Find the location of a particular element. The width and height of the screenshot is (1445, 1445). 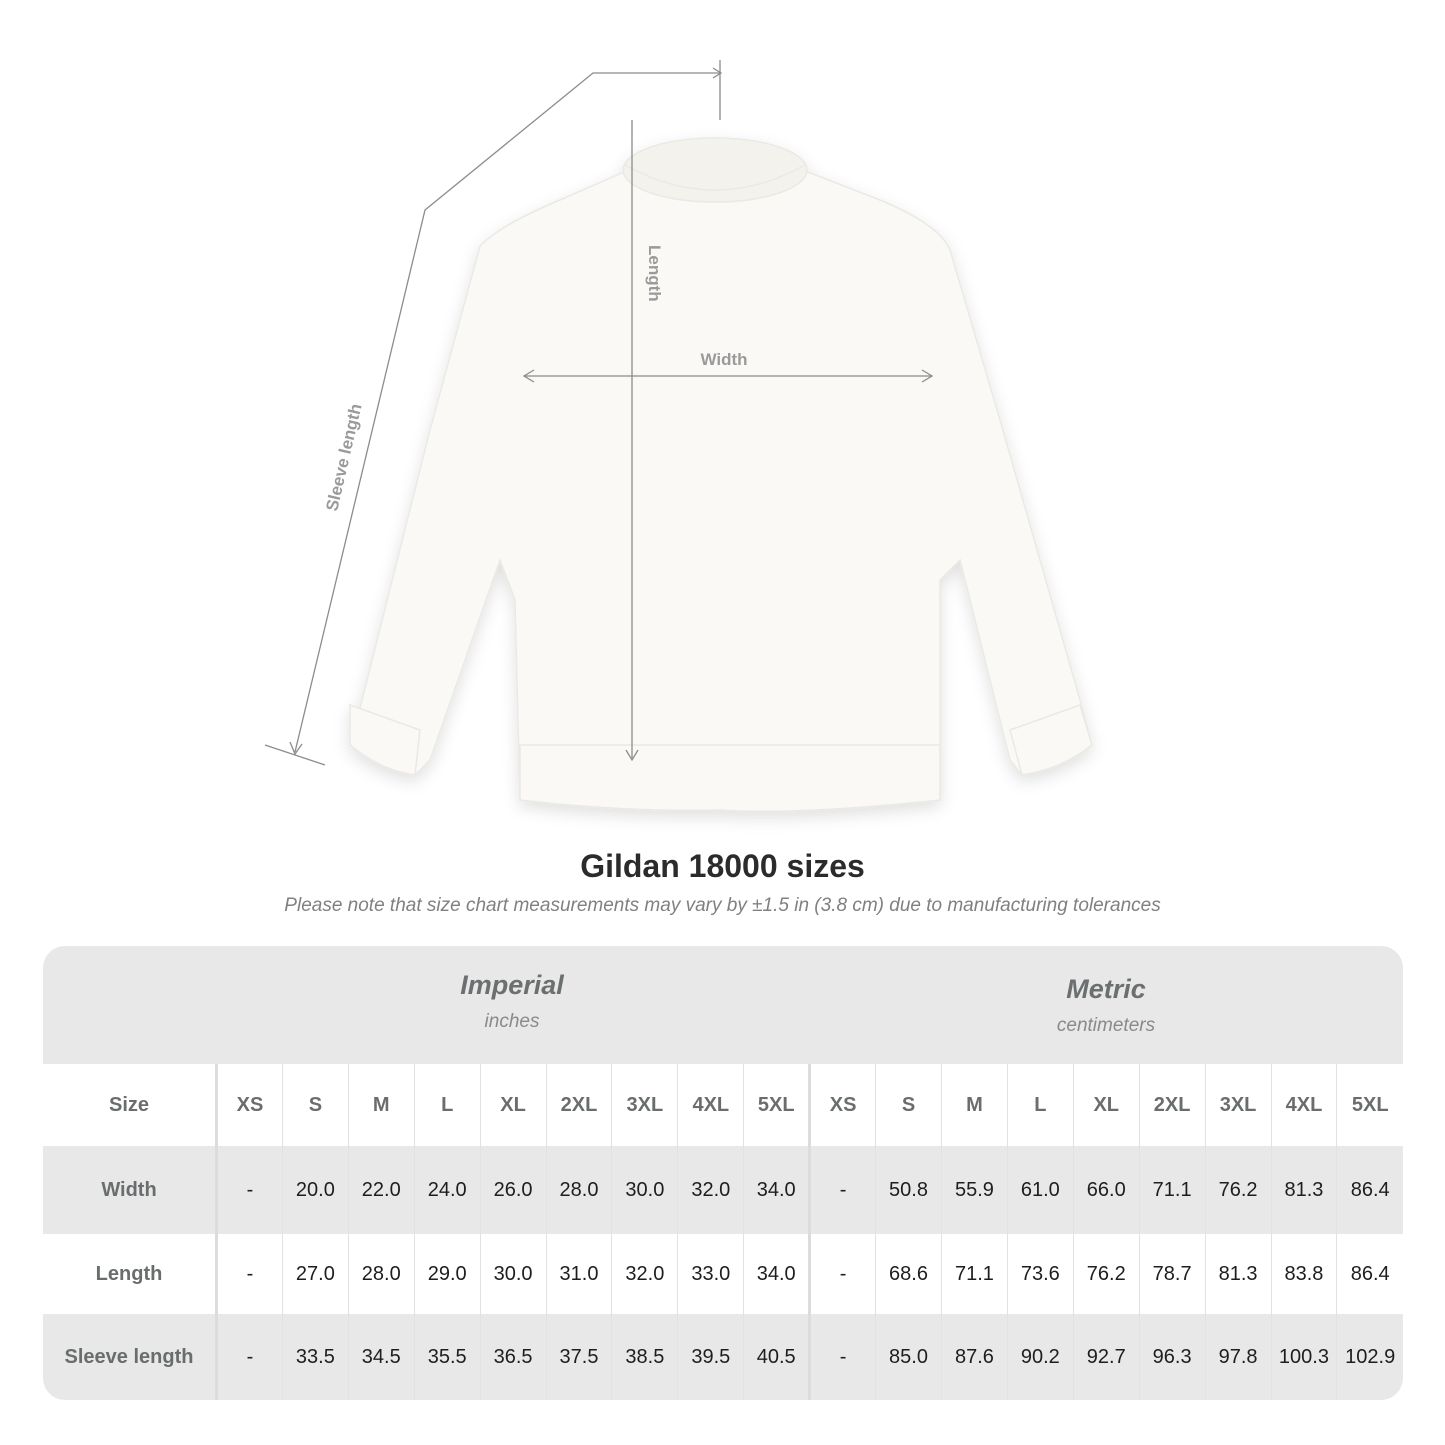

metric-cell: 92.7 is located at coordinates (1106, 1357).